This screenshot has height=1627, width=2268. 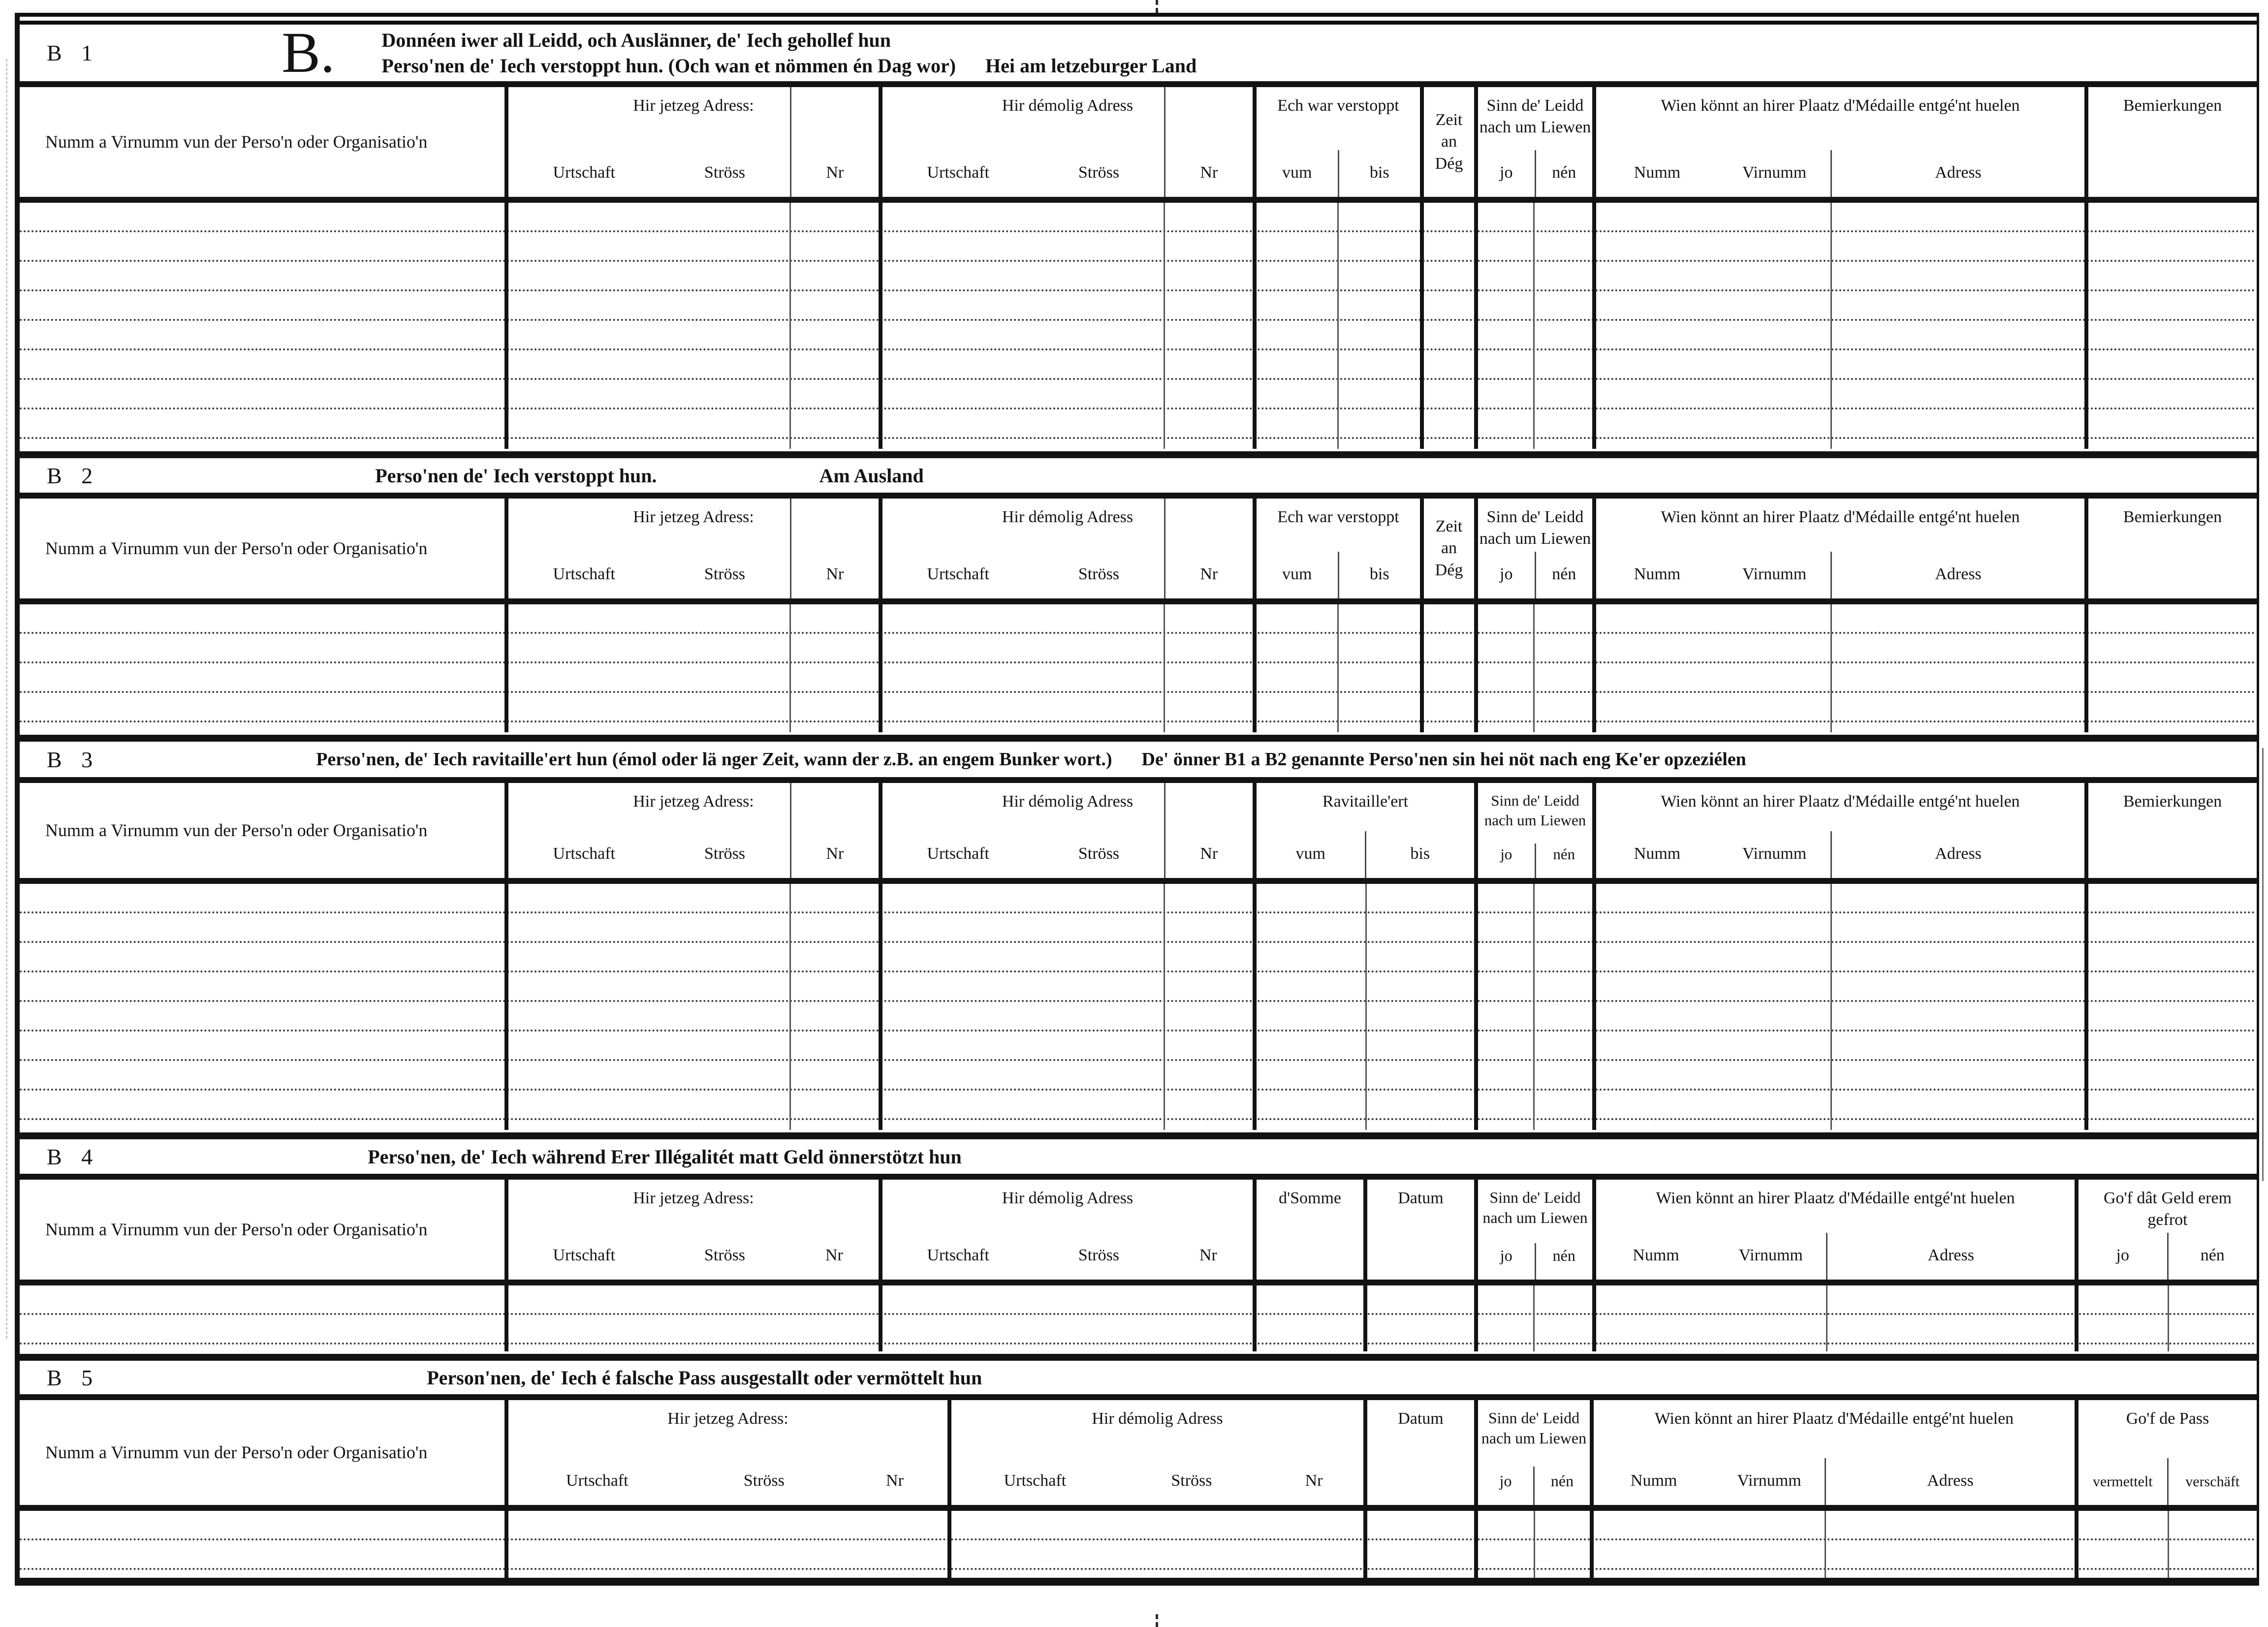 I want to click on numm-label: Numm, so click(x=1657, y=854).